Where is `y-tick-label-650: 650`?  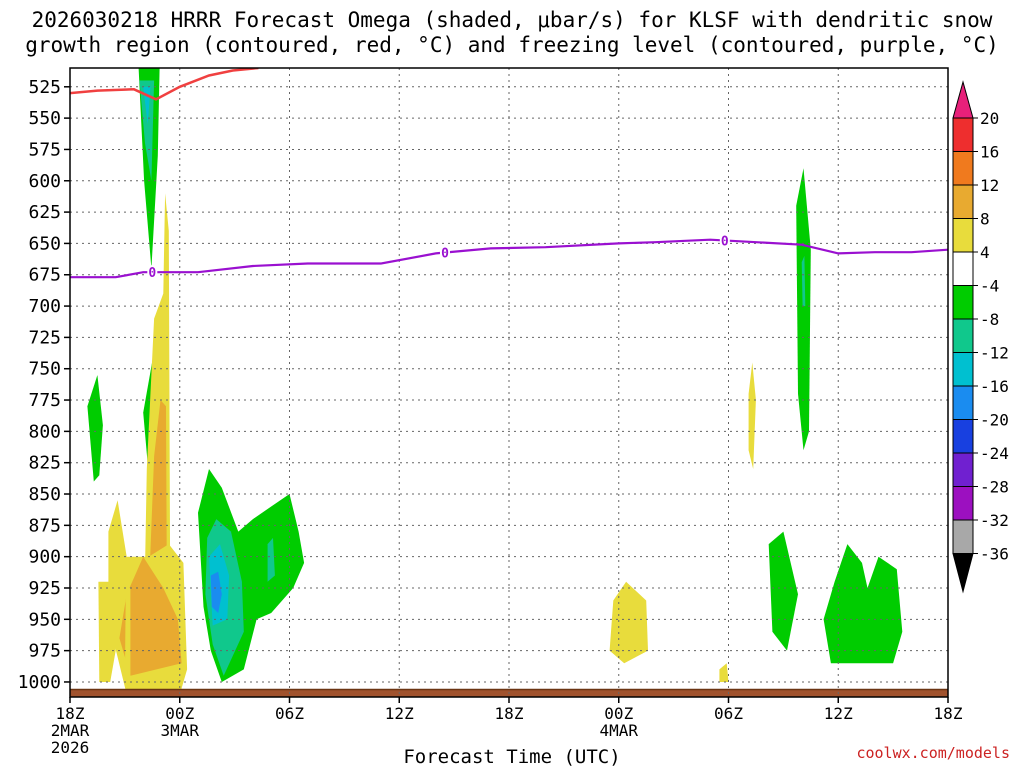 y-tick-label-650: 650 is located at coordinates (44, 243).